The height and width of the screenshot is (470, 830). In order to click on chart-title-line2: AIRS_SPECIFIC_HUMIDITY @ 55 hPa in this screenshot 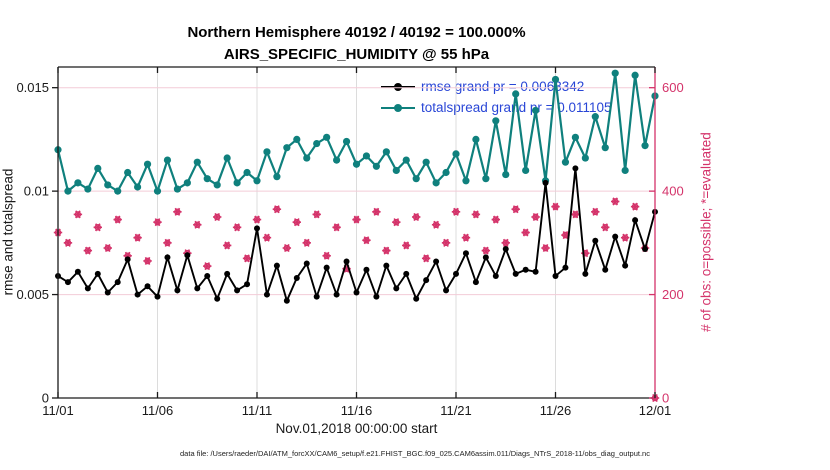, I will do `click(356, 54)`.